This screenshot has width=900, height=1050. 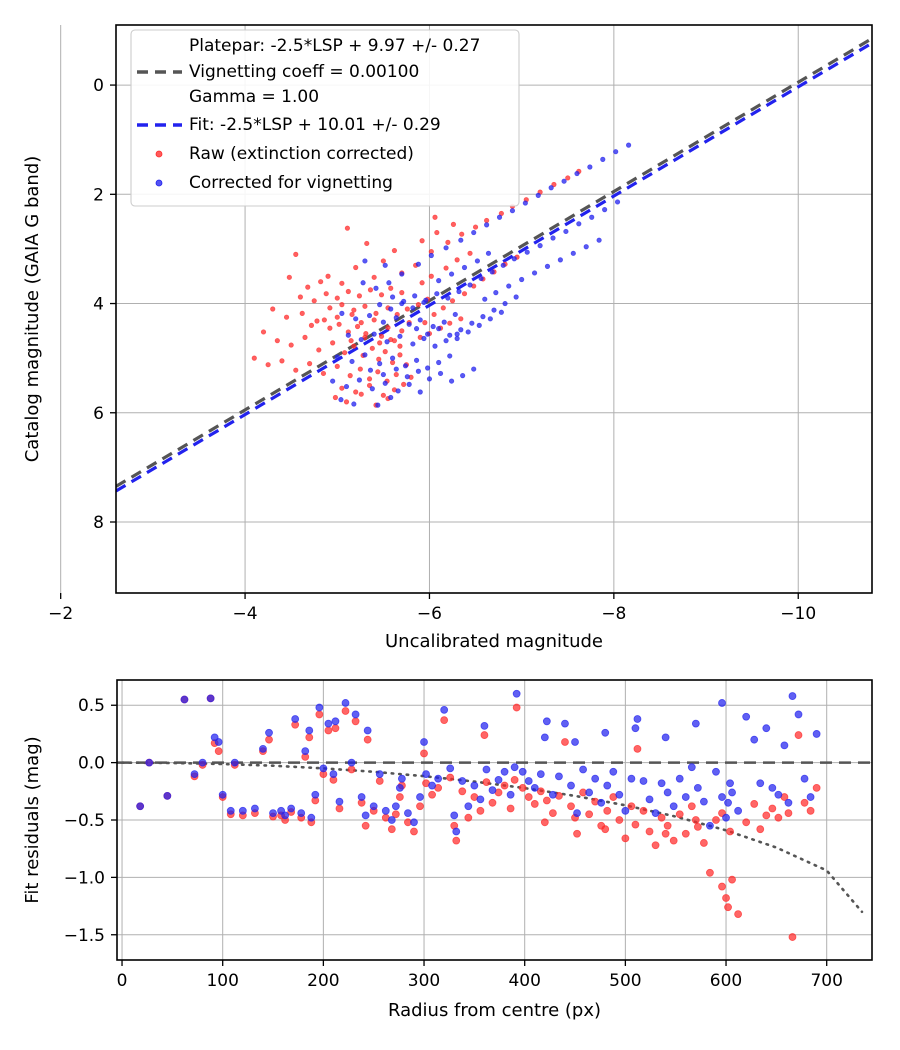 I want to click on scatter-corrected-bottom, so click(x=478, y=762).